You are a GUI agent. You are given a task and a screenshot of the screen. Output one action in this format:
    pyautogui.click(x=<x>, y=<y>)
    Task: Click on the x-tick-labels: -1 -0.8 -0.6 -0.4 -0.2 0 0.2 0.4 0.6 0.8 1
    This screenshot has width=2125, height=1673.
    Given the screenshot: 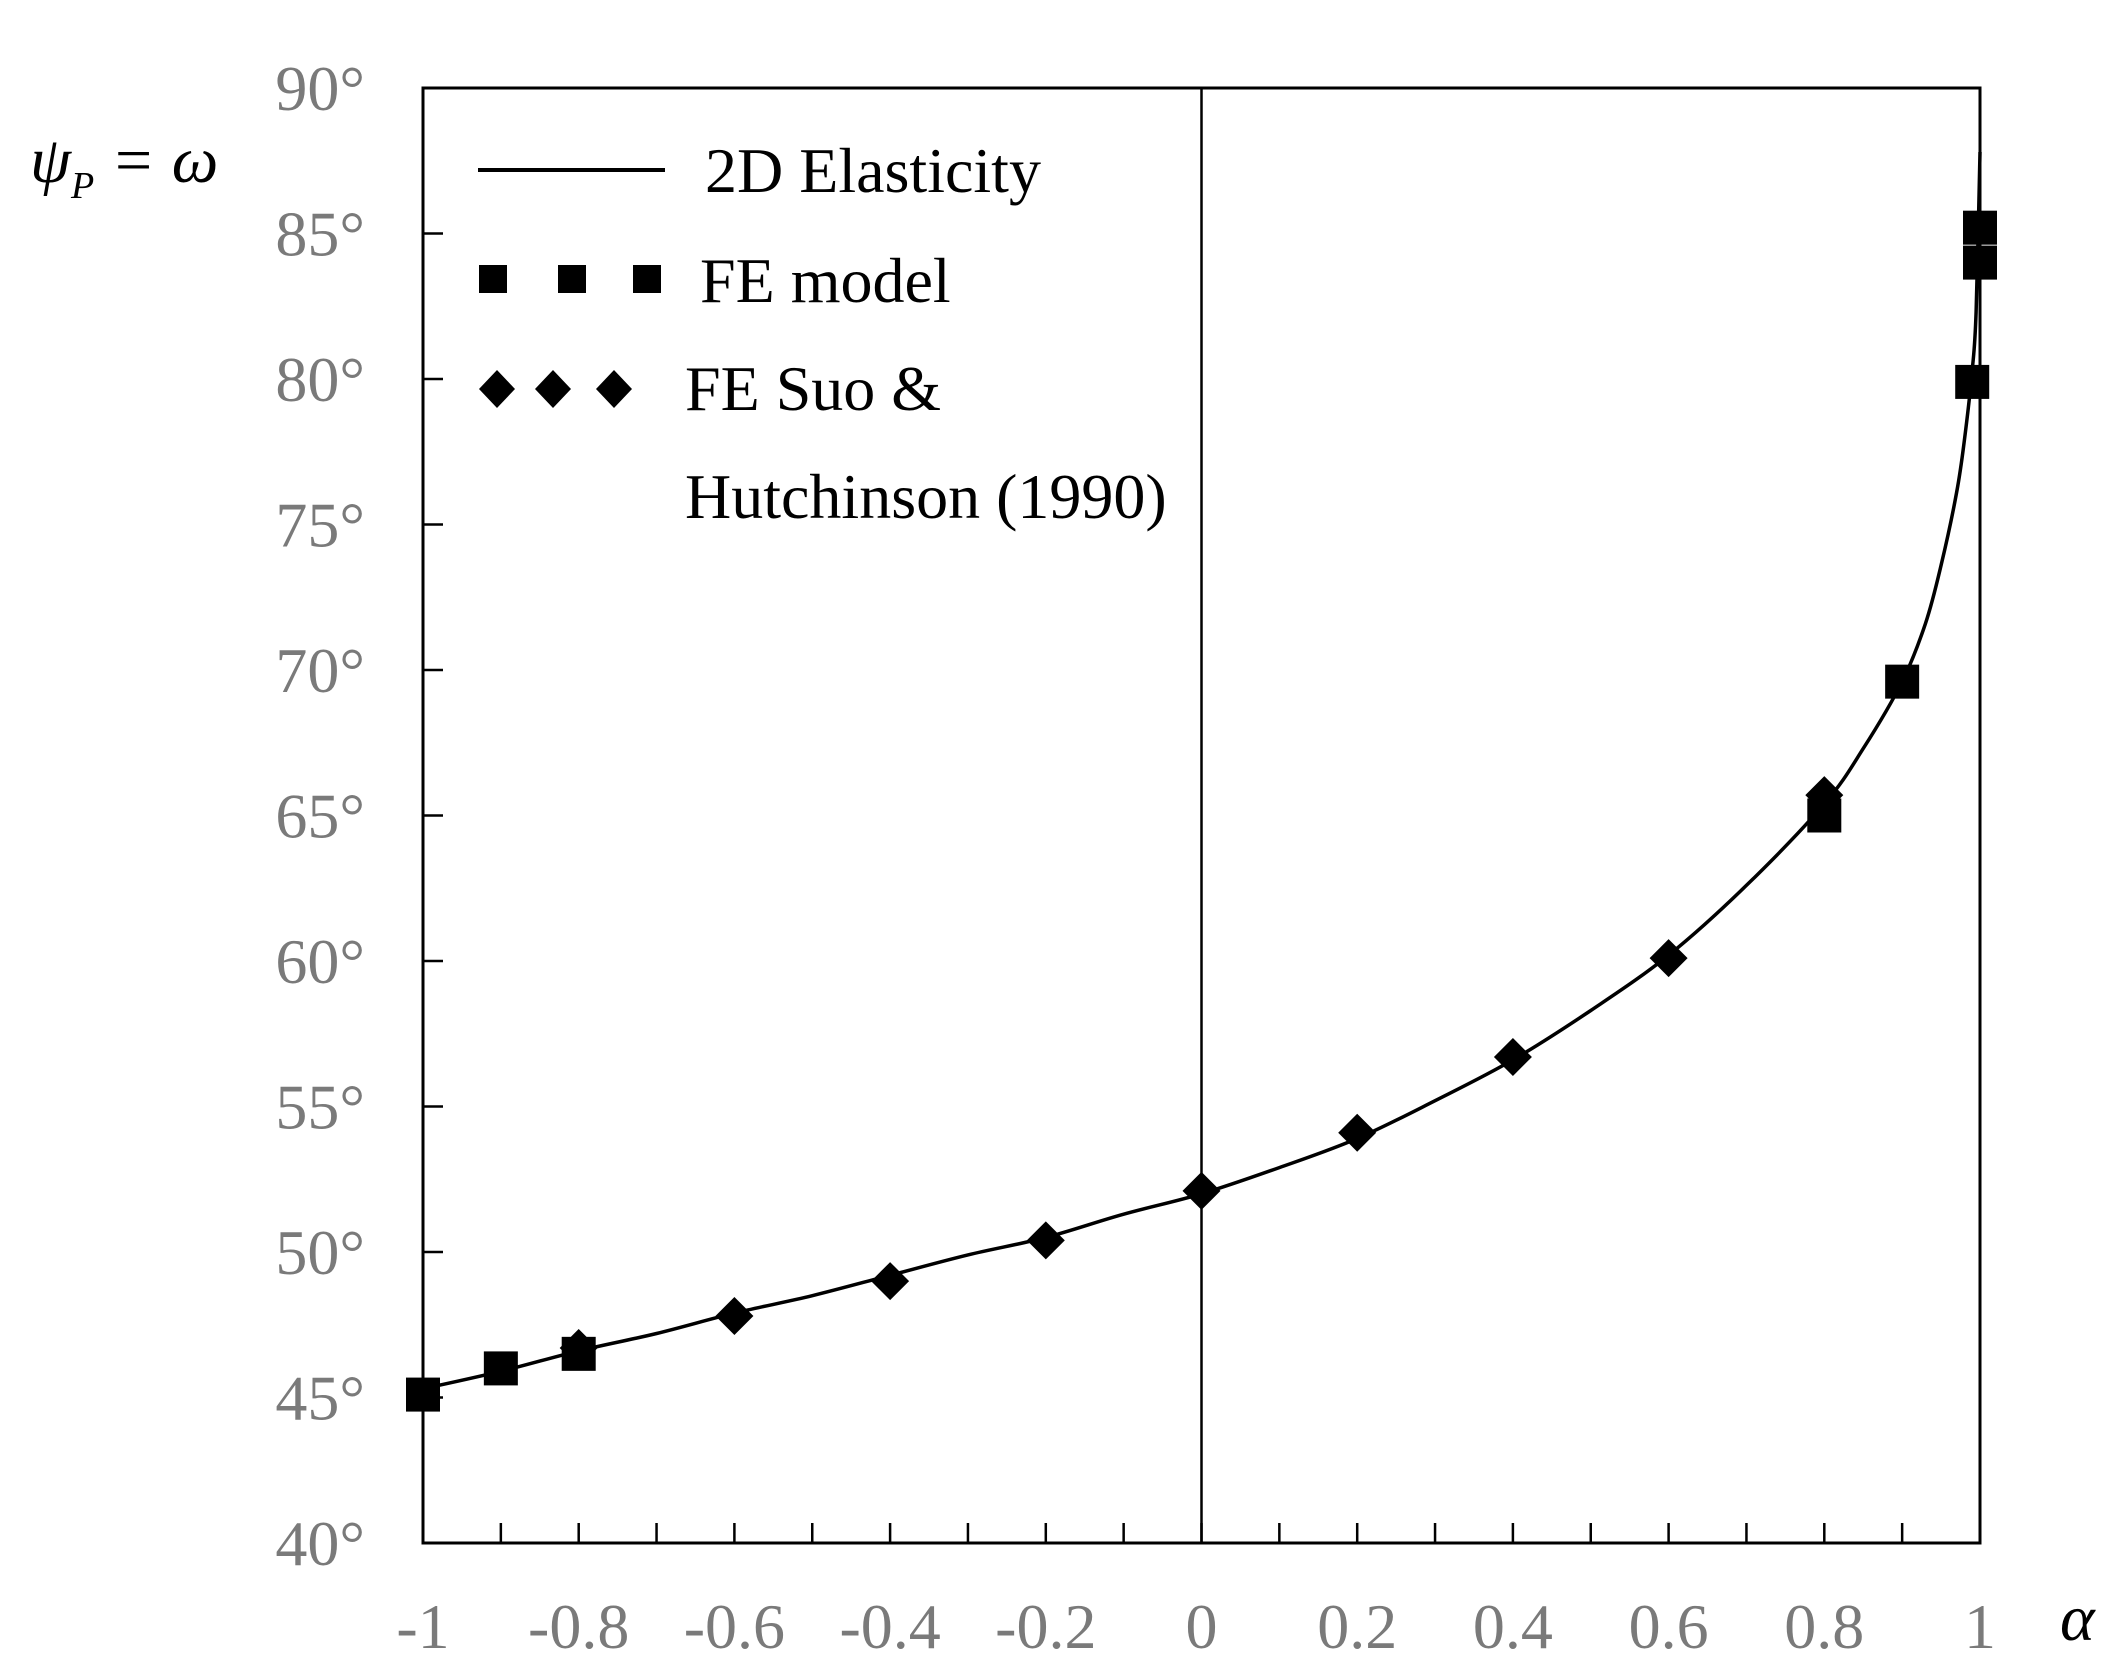 What is the action you would take?
    pyautogui.click(x=1196, y=1626)
    